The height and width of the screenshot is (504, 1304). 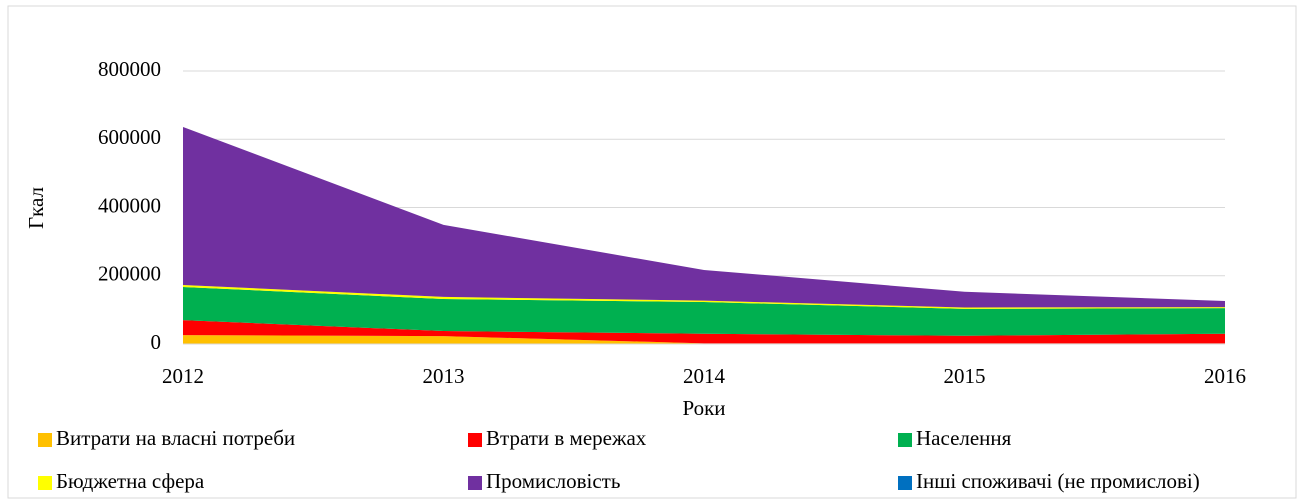 I want to click on y-tick-label: 800000, so click(x=129, y=69).